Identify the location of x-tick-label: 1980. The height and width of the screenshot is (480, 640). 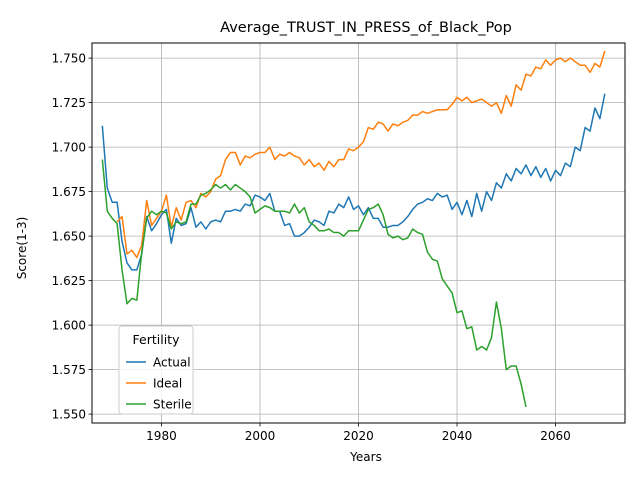
(161, 436).